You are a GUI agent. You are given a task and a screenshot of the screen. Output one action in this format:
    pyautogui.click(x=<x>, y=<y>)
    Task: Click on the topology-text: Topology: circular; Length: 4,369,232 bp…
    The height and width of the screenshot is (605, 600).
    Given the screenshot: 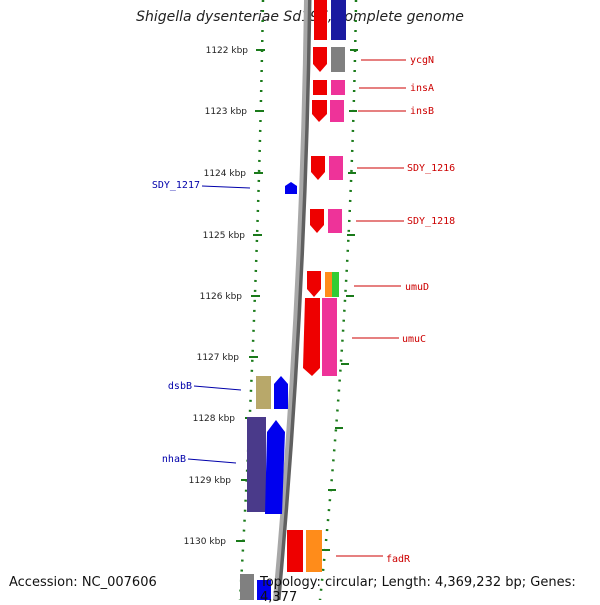 What is the action you would take?
    pyautogui.click(x=418, y=590)
    